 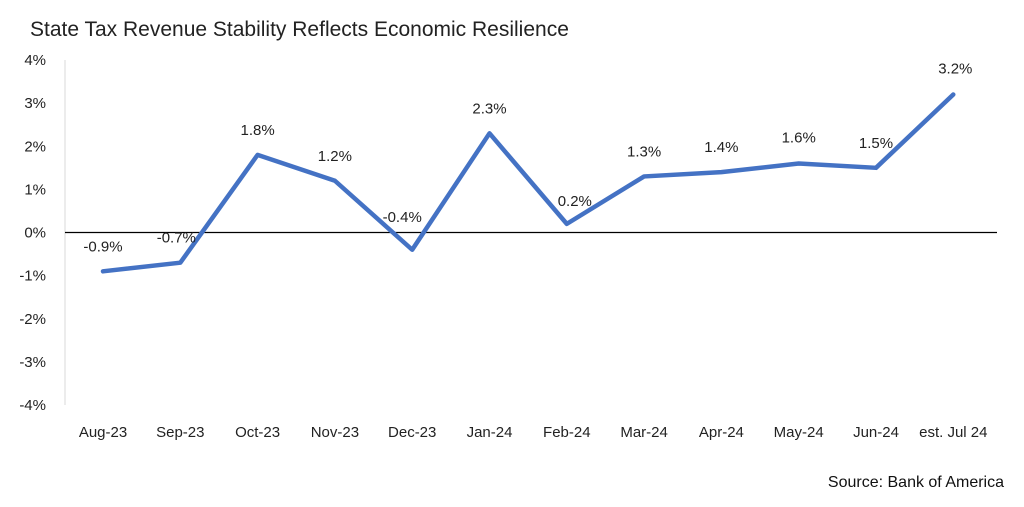 What do you see at coordinates (35, 146) in the screenshot?
I see `y-tick-label: 2%` at bounding box center [35, 146].